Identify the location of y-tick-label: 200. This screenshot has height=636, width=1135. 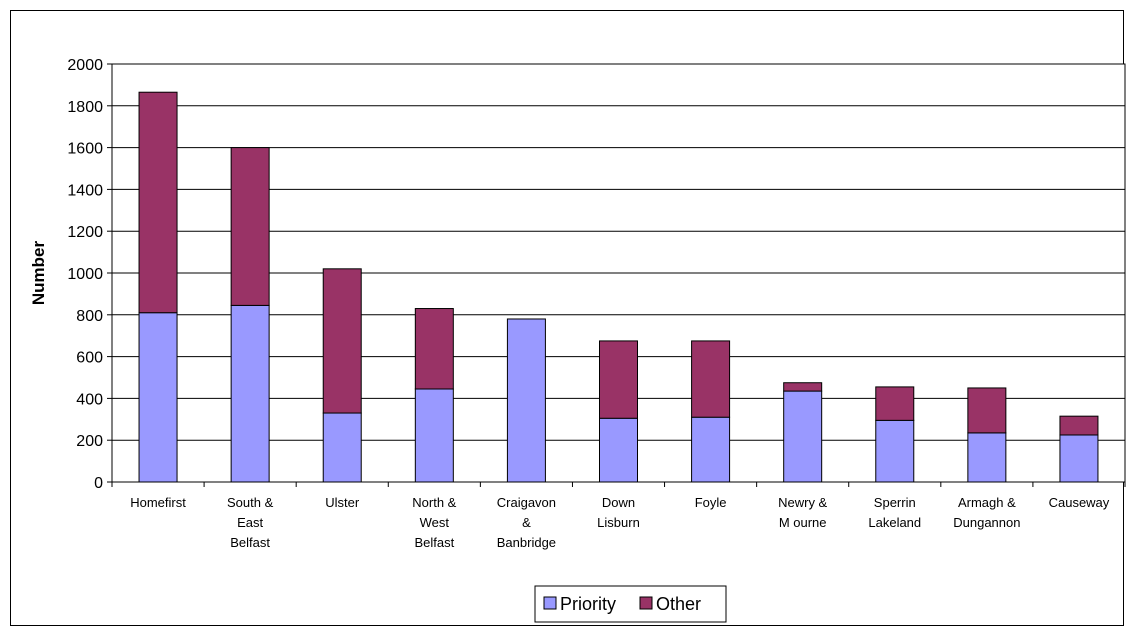
(89, 441).